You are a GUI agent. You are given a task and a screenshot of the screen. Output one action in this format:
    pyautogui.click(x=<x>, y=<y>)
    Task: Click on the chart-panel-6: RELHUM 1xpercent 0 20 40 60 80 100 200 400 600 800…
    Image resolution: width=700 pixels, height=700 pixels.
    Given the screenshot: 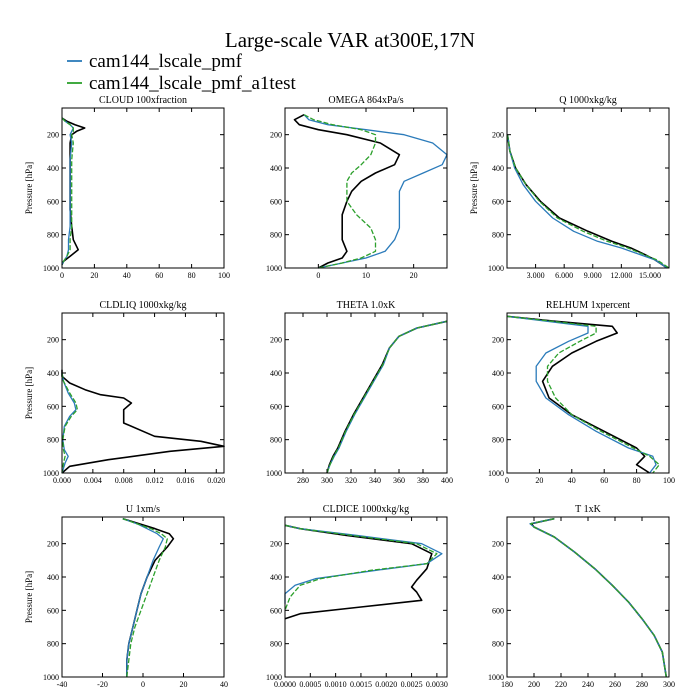 What is the action you would take?
    pyautogui.click(x=581, y=392)
    